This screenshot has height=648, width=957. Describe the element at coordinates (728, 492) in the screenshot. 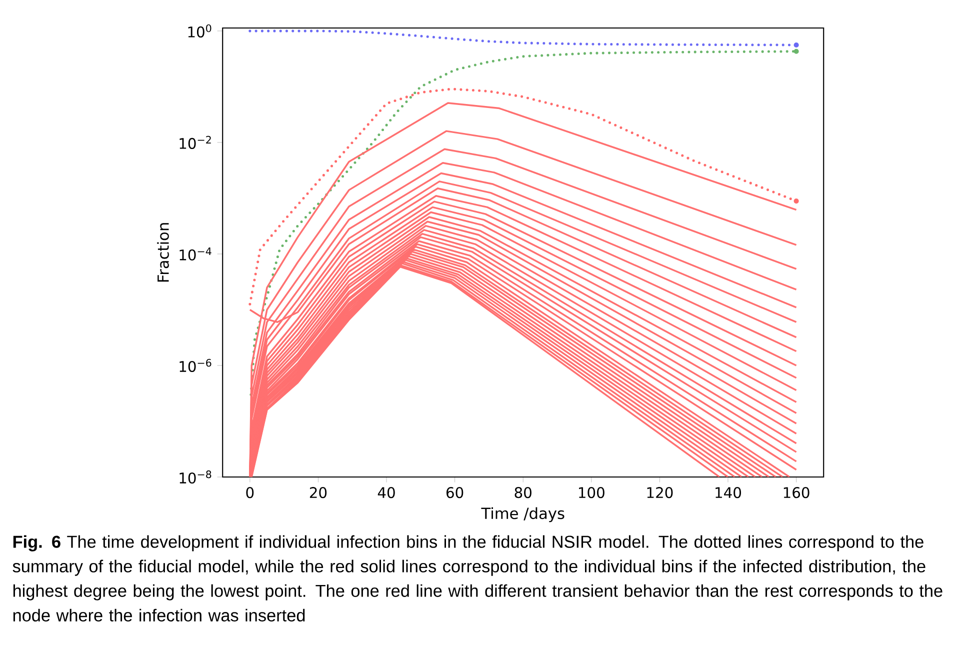

I see `x-tick-label: 140` at that location.